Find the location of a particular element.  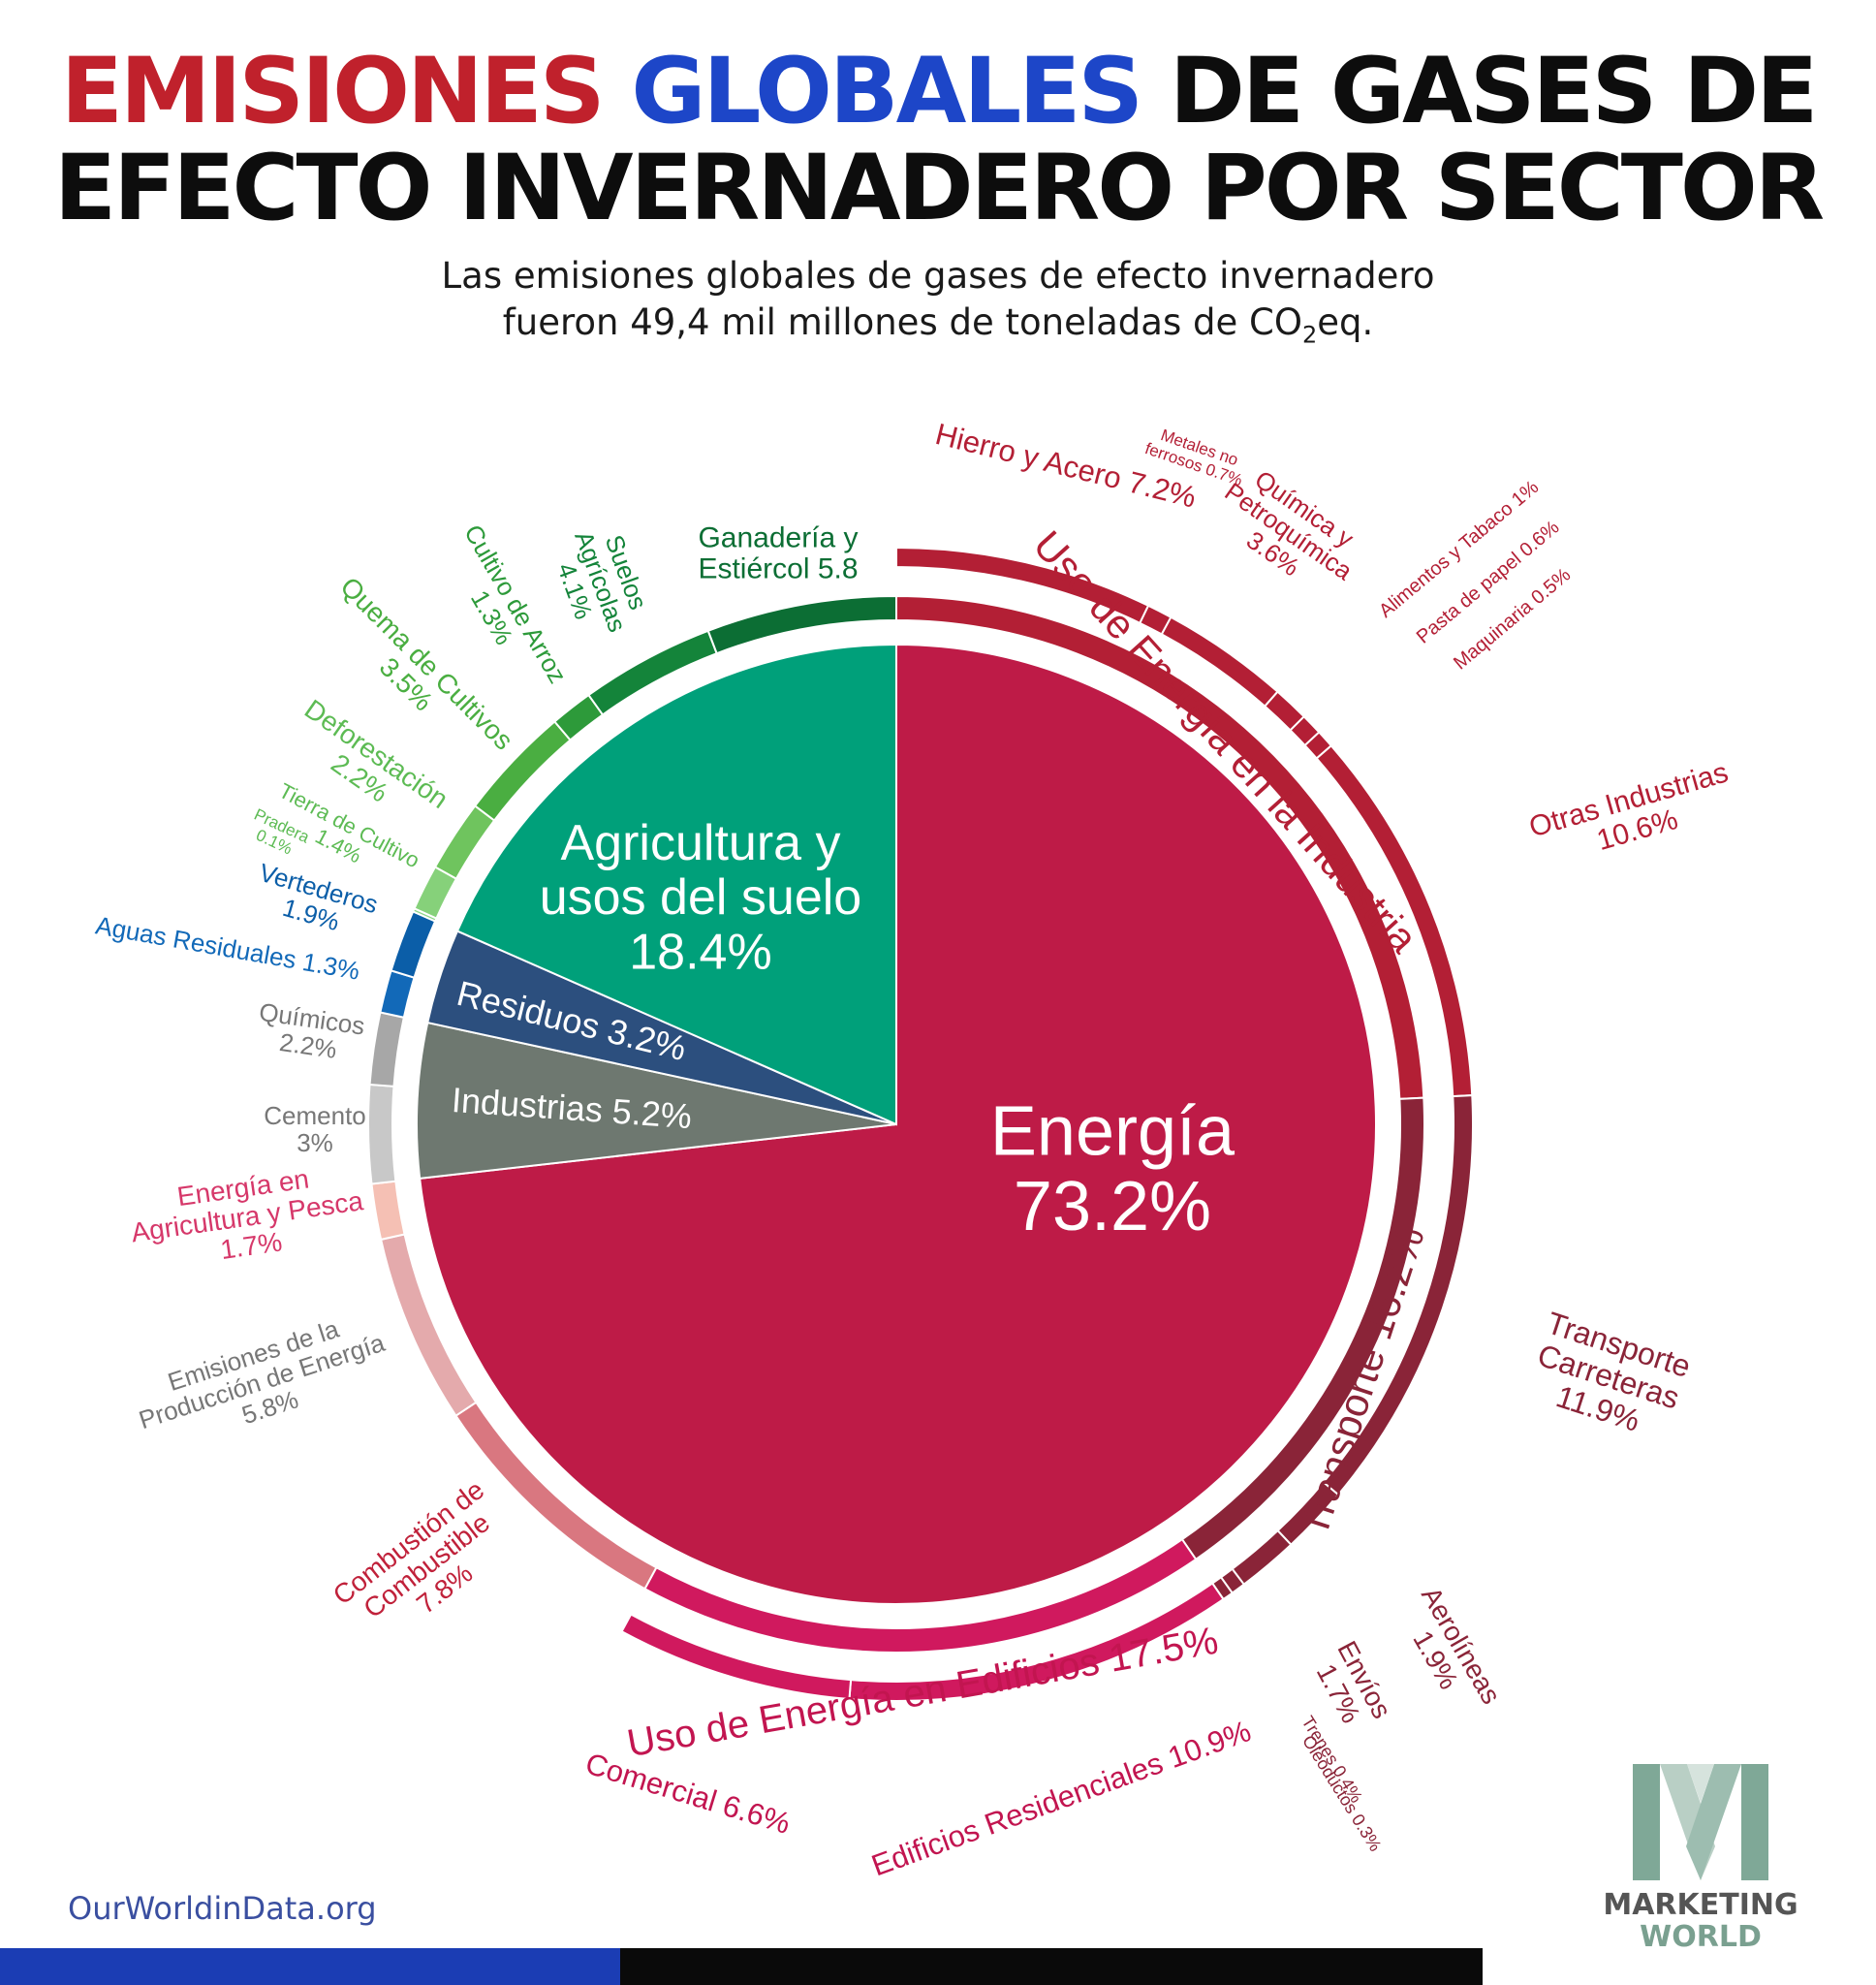

ring-segment-ganaderia-y-estiercol is located at coordinates (802, 624).